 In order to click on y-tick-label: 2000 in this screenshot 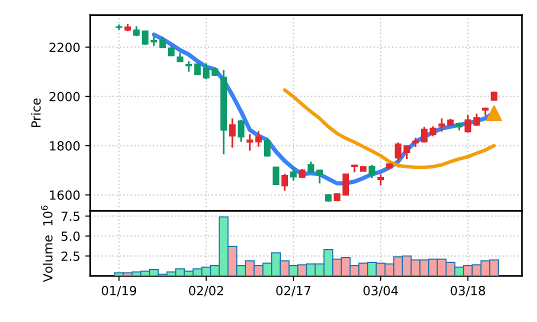, I will do `click(65, 97)`.